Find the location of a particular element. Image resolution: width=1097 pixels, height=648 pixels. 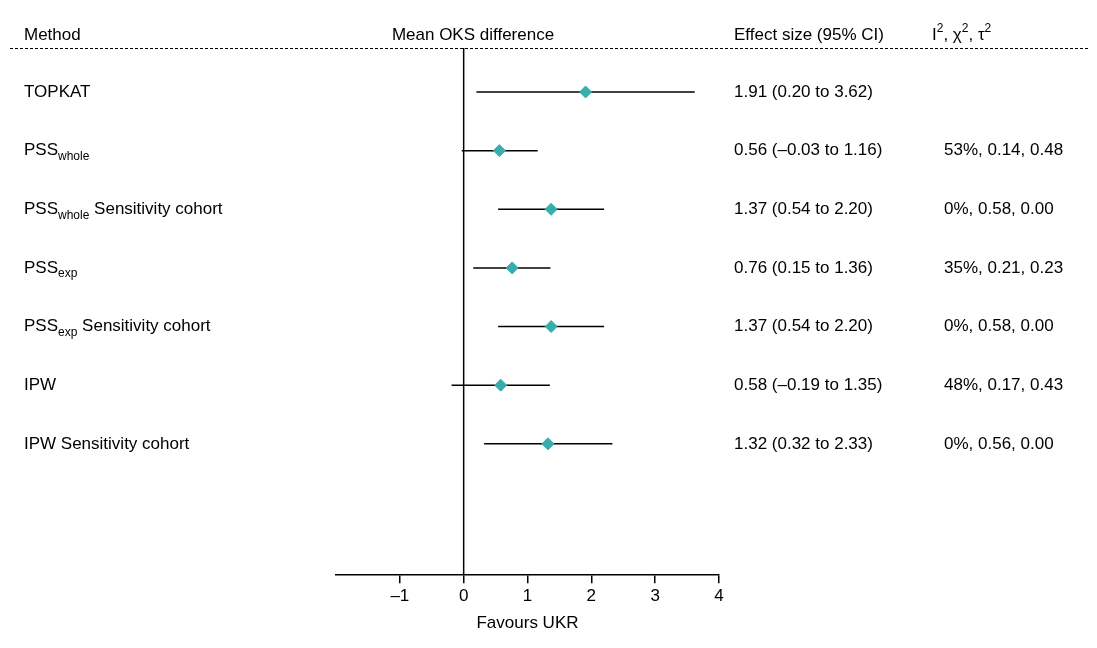

text: Method is located at coordinates (52, 34).